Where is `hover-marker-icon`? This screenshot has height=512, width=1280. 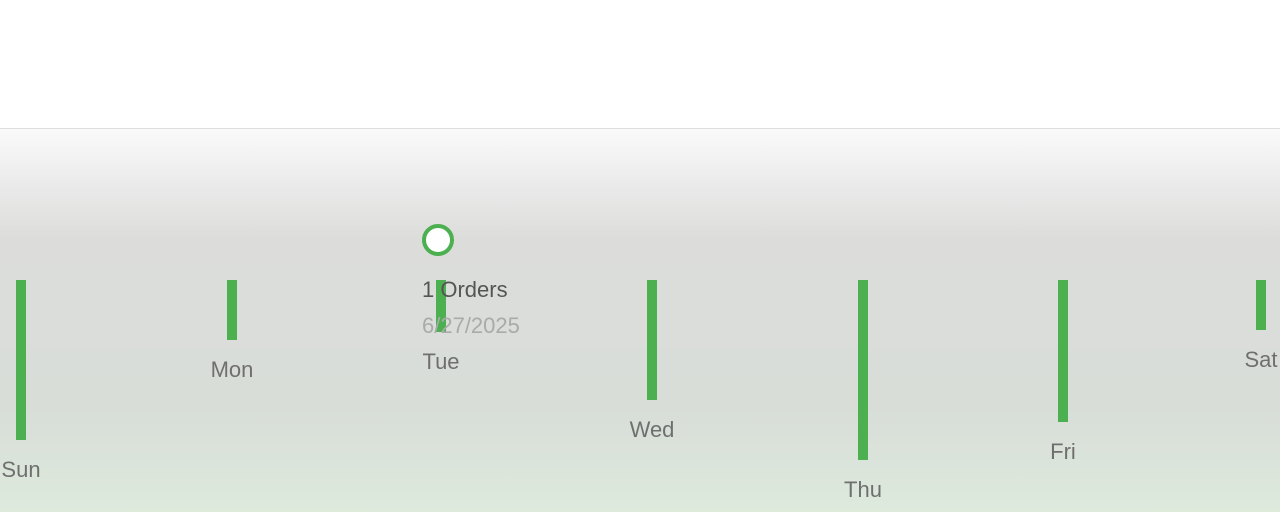
hover-marker-icon is located at coordinates (438, 240).